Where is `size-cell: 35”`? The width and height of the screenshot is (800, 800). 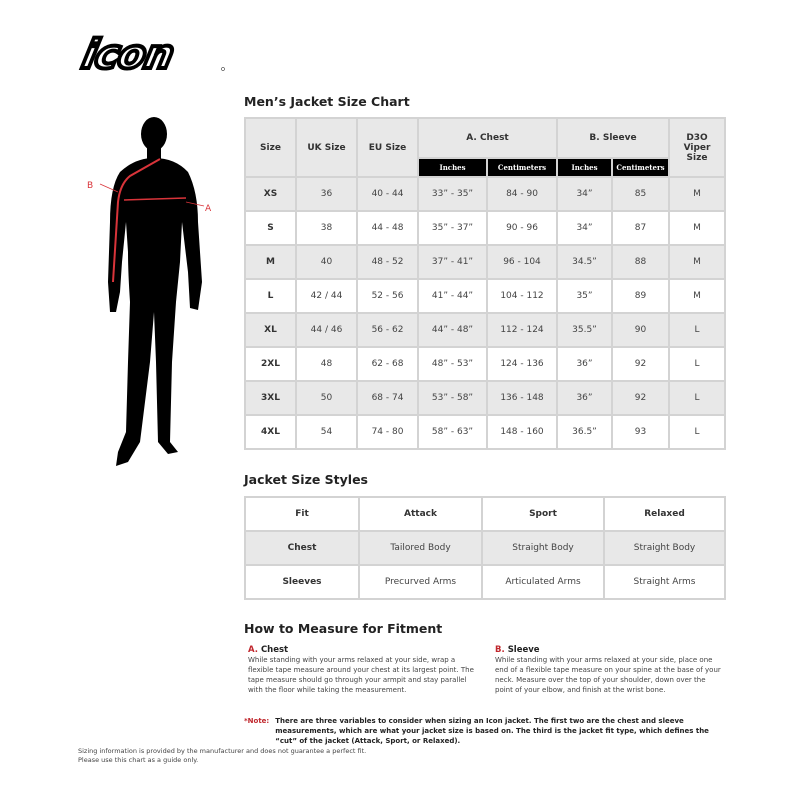 size-cell: 35” is located at coordinates (584, 296).